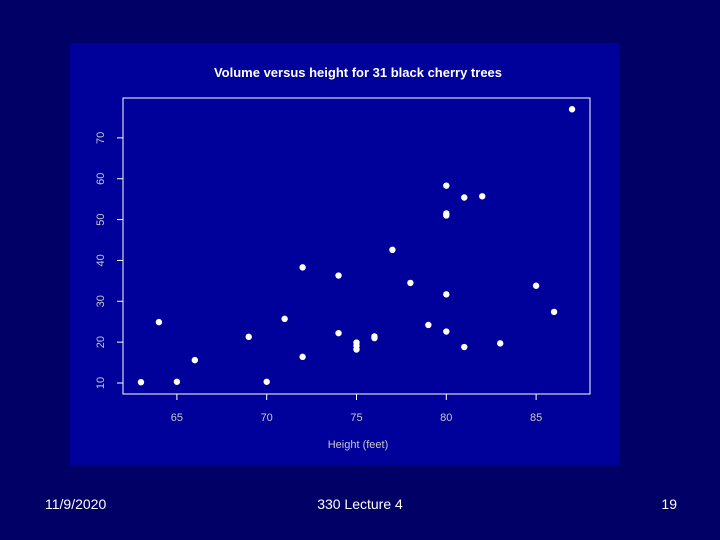  What do you see at coordinates (356, 418) in the screenshot?
I see `x-tick-label: 75` at bounding box center [356, 418].